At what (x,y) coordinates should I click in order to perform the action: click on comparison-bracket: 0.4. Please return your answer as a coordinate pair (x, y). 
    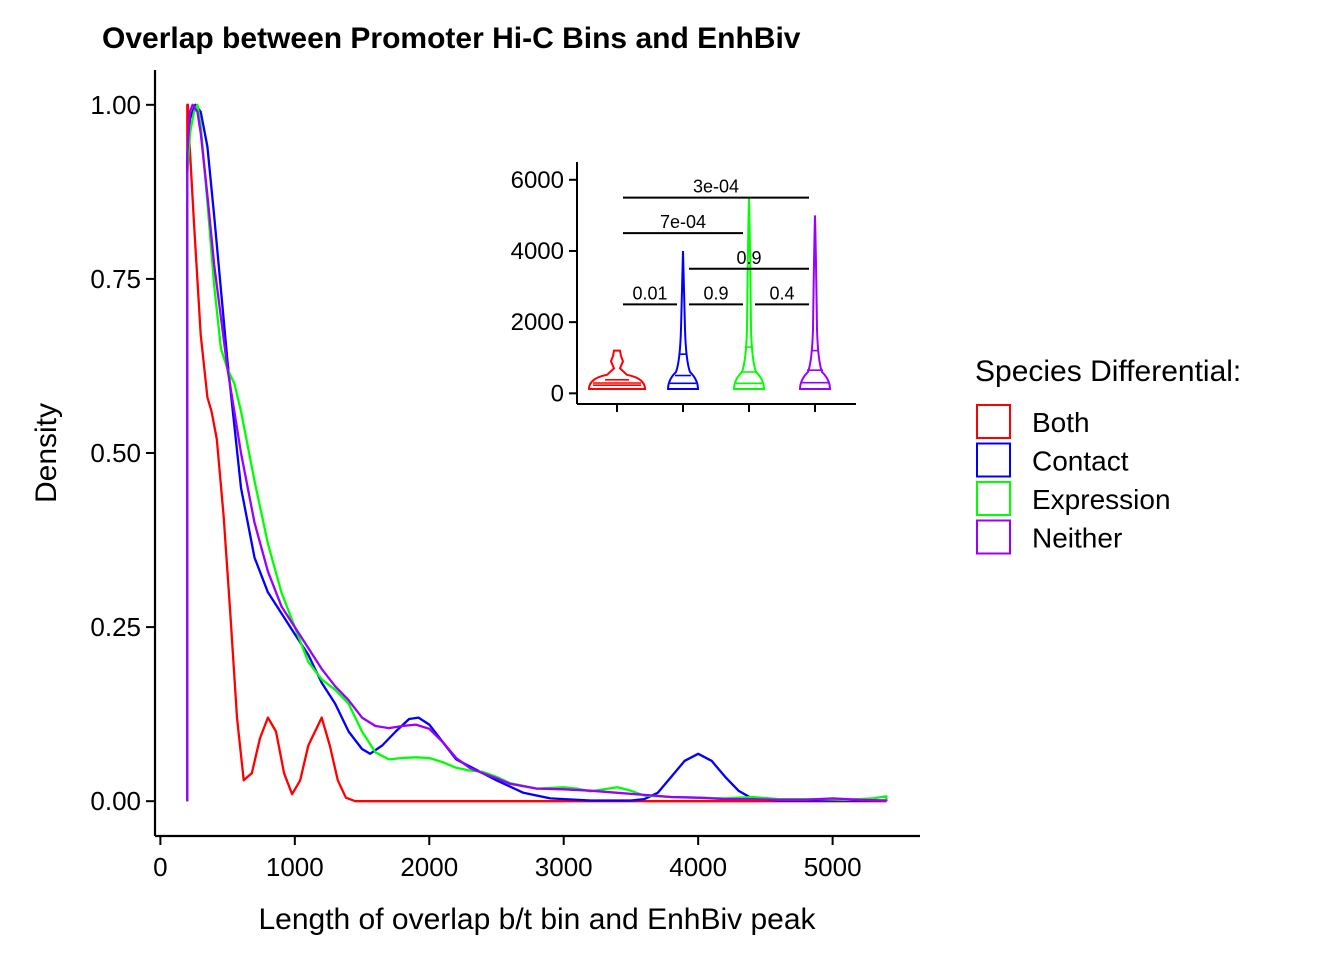
    Looking at the image, I should click on (782, 294).